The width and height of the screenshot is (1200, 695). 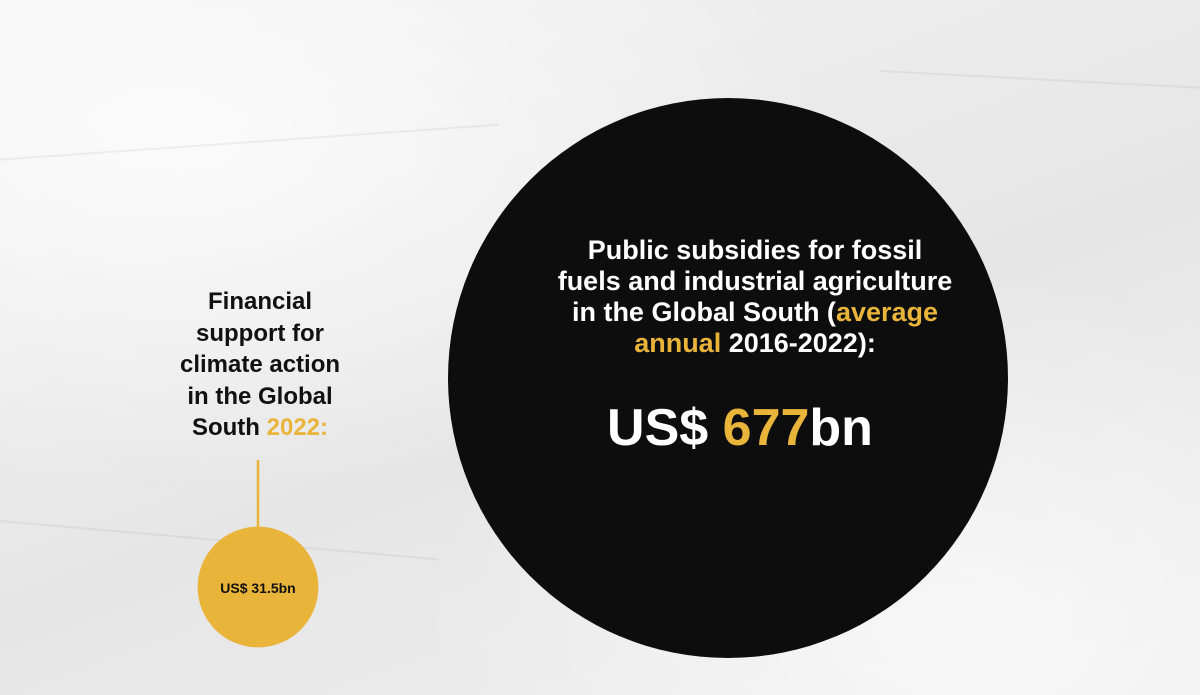 I want to click on subsidies-value: US$ 677bn, so click(x=740, y=428).